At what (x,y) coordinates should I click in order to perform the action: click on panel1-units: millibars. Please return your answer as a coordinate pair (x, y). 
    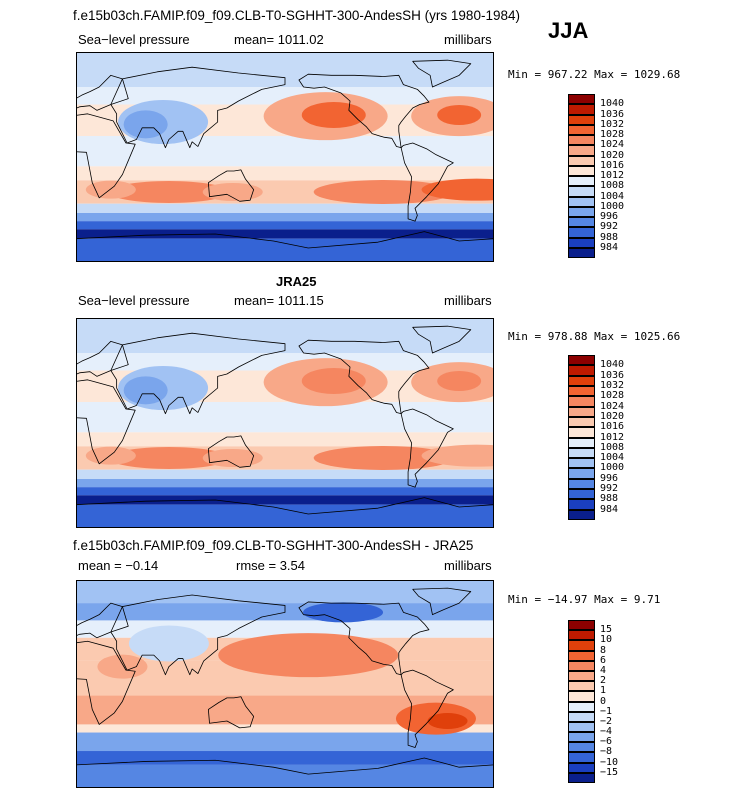
    Looking at the image, I should click on (468, 39).